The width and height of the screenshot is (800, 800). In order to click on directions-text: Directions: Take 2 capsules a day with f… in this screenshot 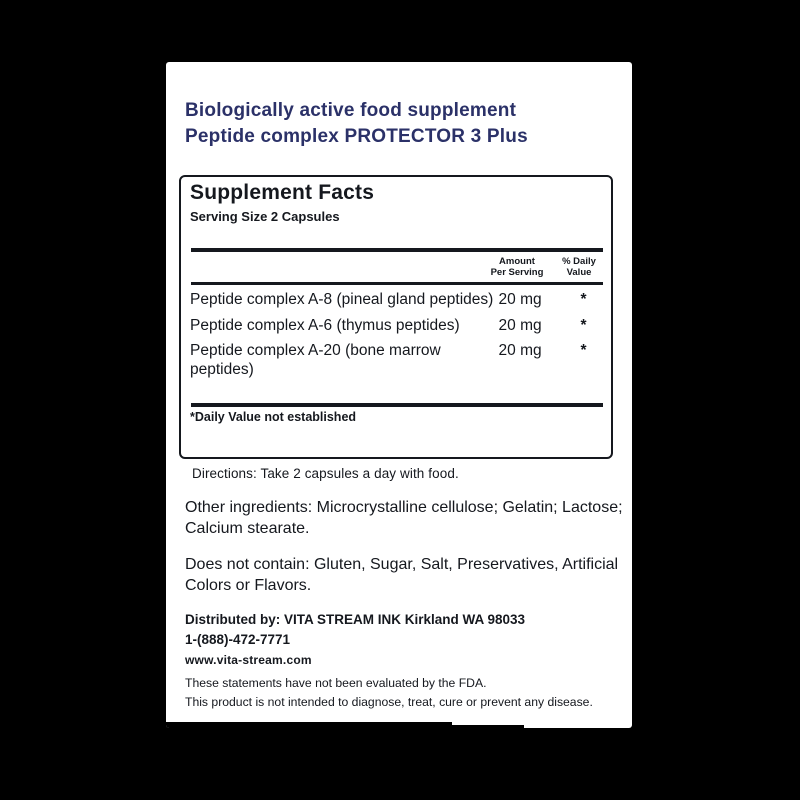, I will do `click(325, 473)`.